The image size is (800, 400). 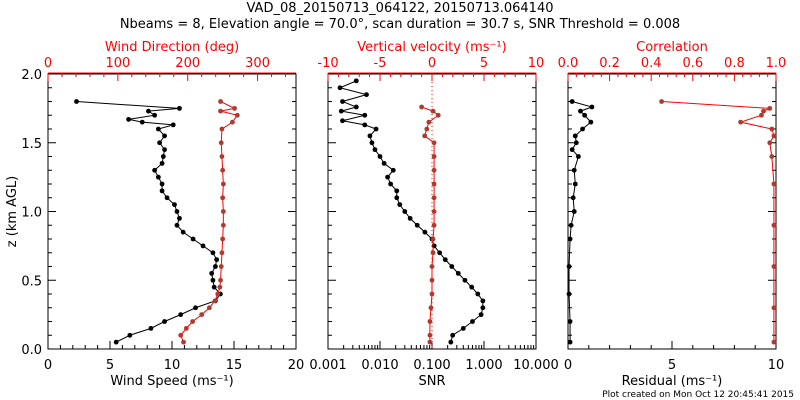 What do you see at coordinates (698, 395) in the screenshot?
I see `footer-timestamp: Plot created on Mon Oct 12 20:45:41 2015` at bounding box center [698, 395].